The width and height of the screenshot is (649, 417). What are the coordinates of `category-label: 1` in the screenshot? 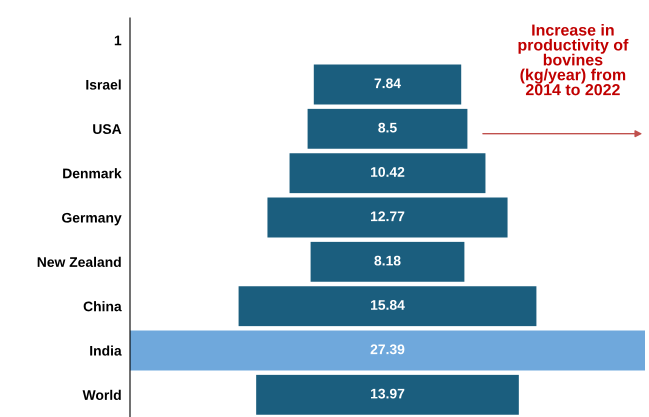 It's located at (118, 41).